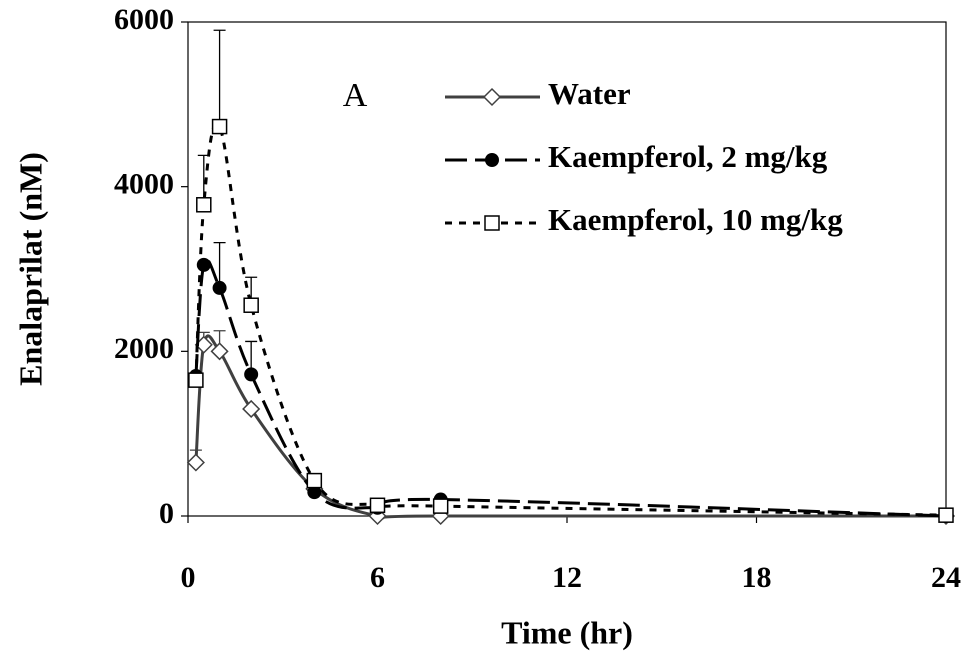 The width and height of the screenshot is (971, 663). I want to click on y-tick-label: 4000, so click(144, 184).